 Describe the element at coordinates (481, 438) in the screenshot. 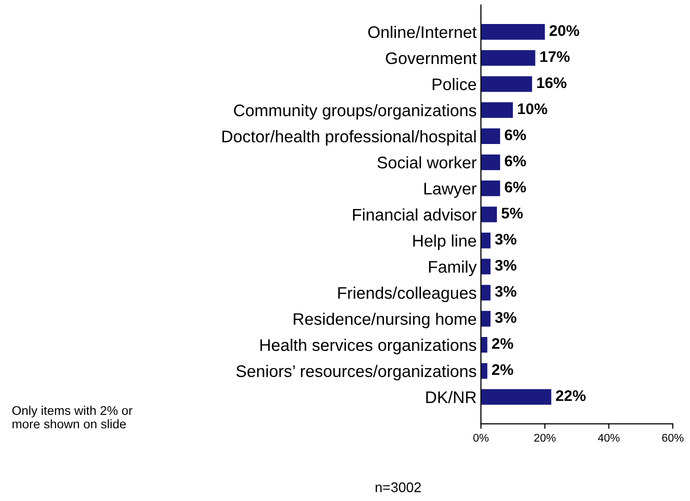

I see `x-tick-label: 0%` at that location.